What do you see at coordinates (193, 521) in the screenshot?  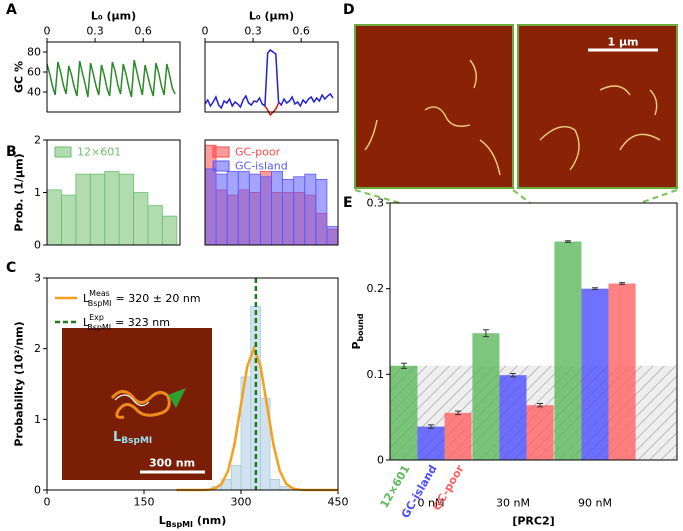 I see `x-axis-title: LBspMI (nm)` at bounding box center [193, 521].